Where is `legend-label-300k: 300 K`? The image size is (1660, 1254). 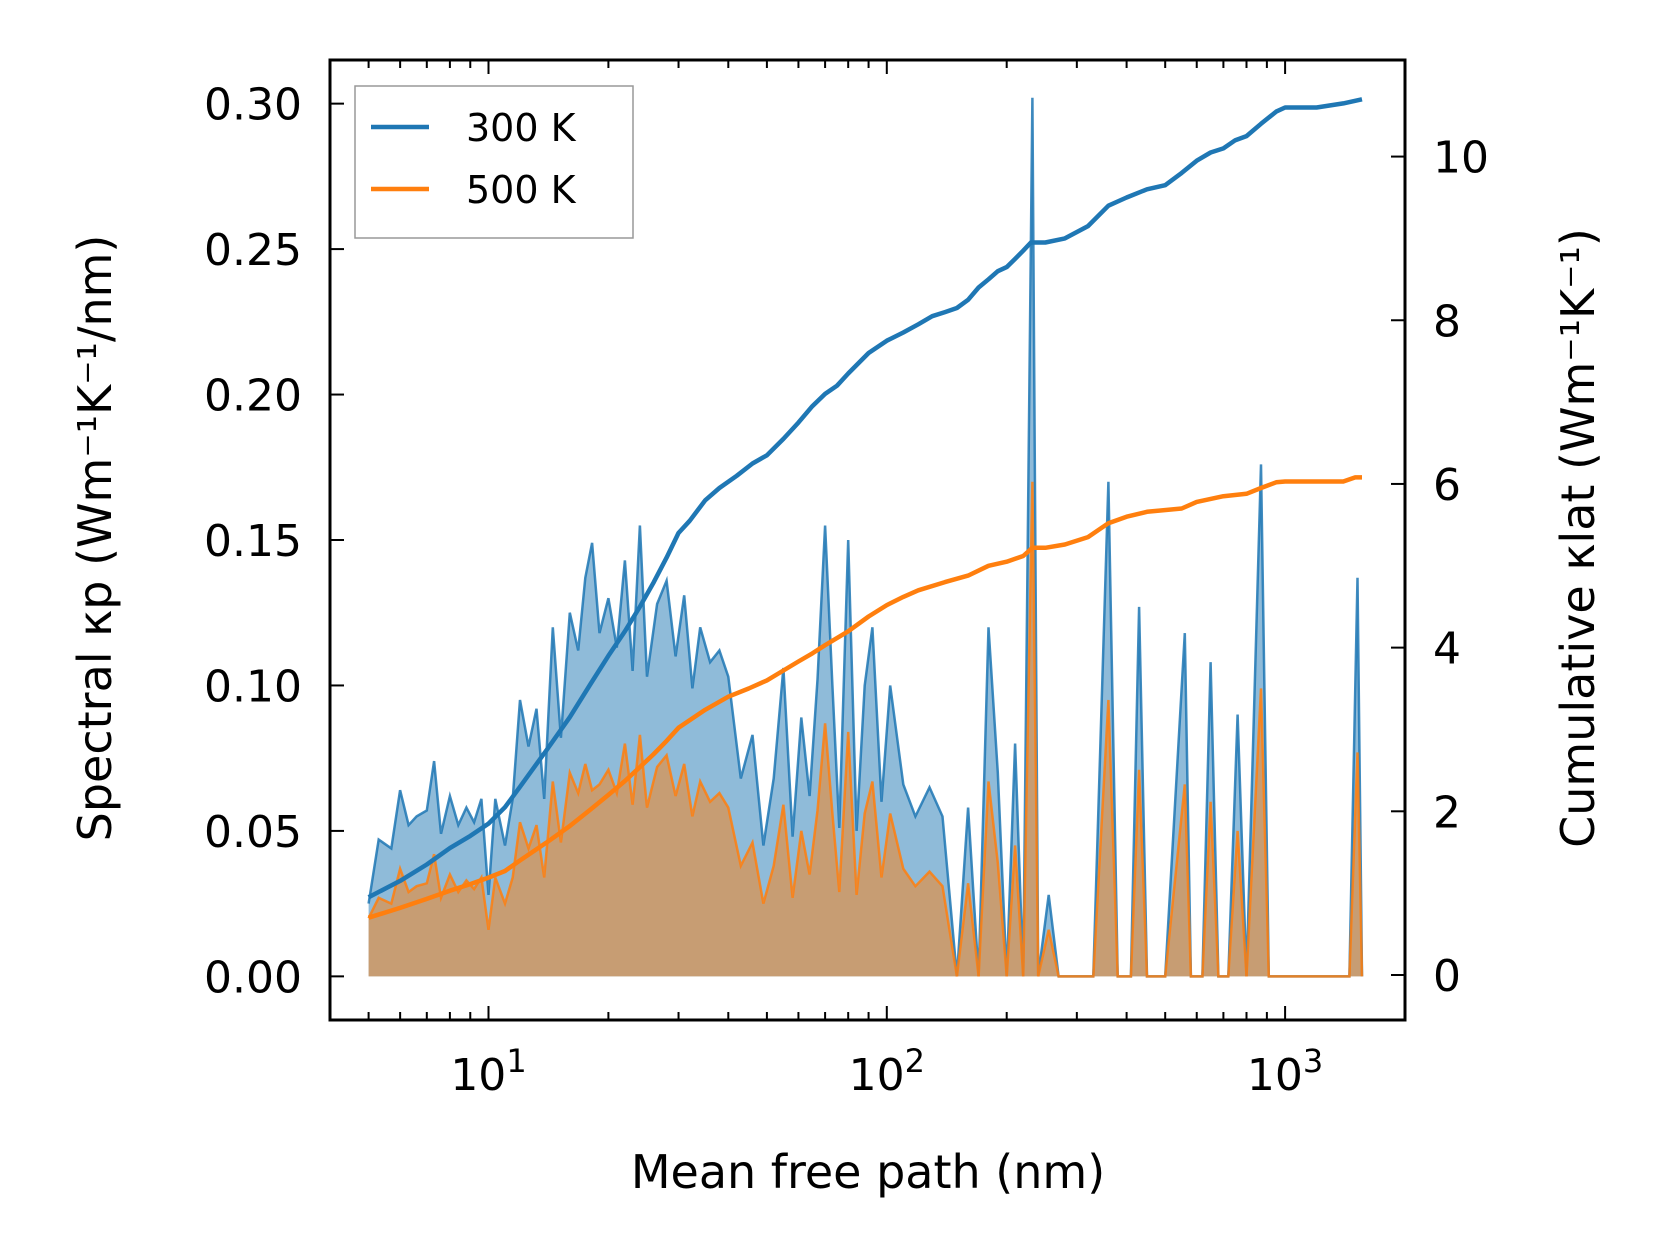 legend-label-300k: 300 K is located at coordinates (521, 128).